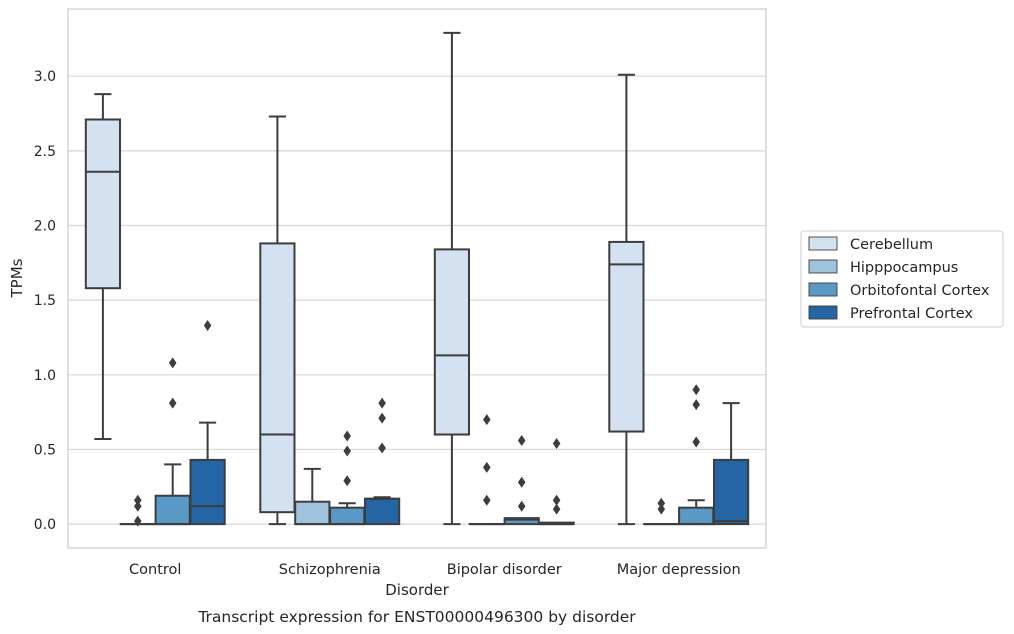 This screenshot has height=634, width=1014. I want to click on legend-label: Orbitofontal Cortex, so click(920, 291).